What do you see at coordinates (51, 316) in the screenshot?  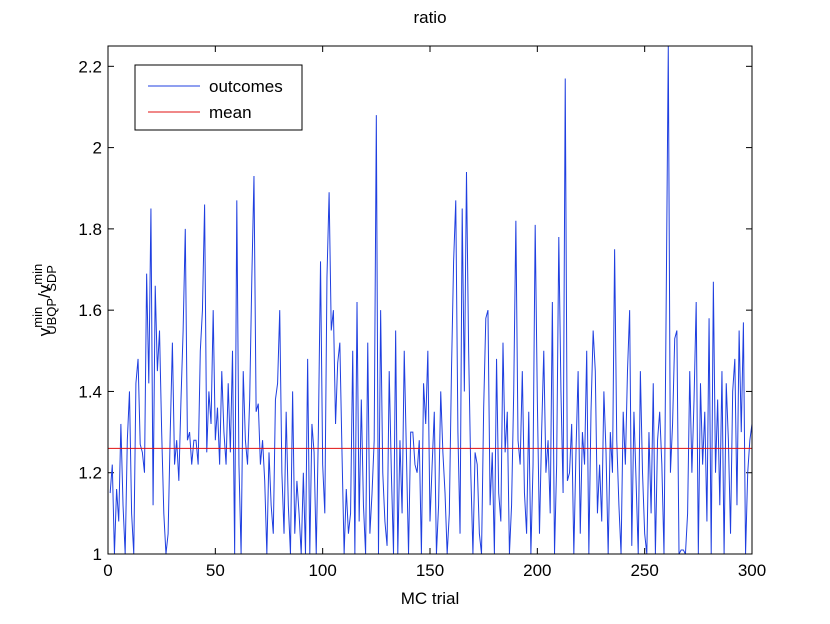 I see `y-label-part: UBQP` at bounding box center [51, 316].